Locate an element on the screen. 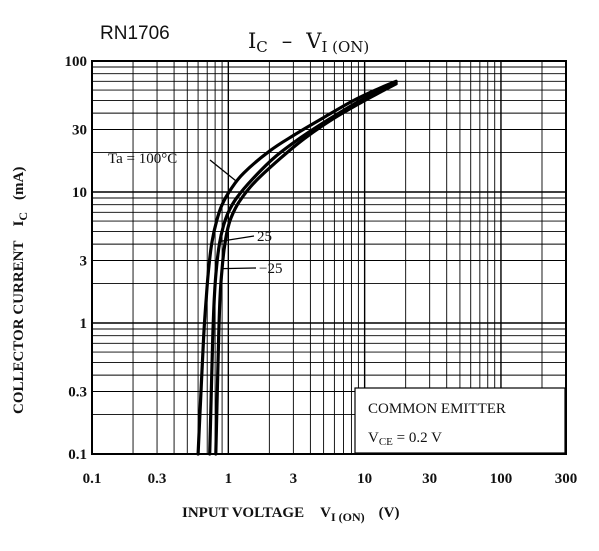  y-tick-label: 1 is located at coordinates (84, 324).